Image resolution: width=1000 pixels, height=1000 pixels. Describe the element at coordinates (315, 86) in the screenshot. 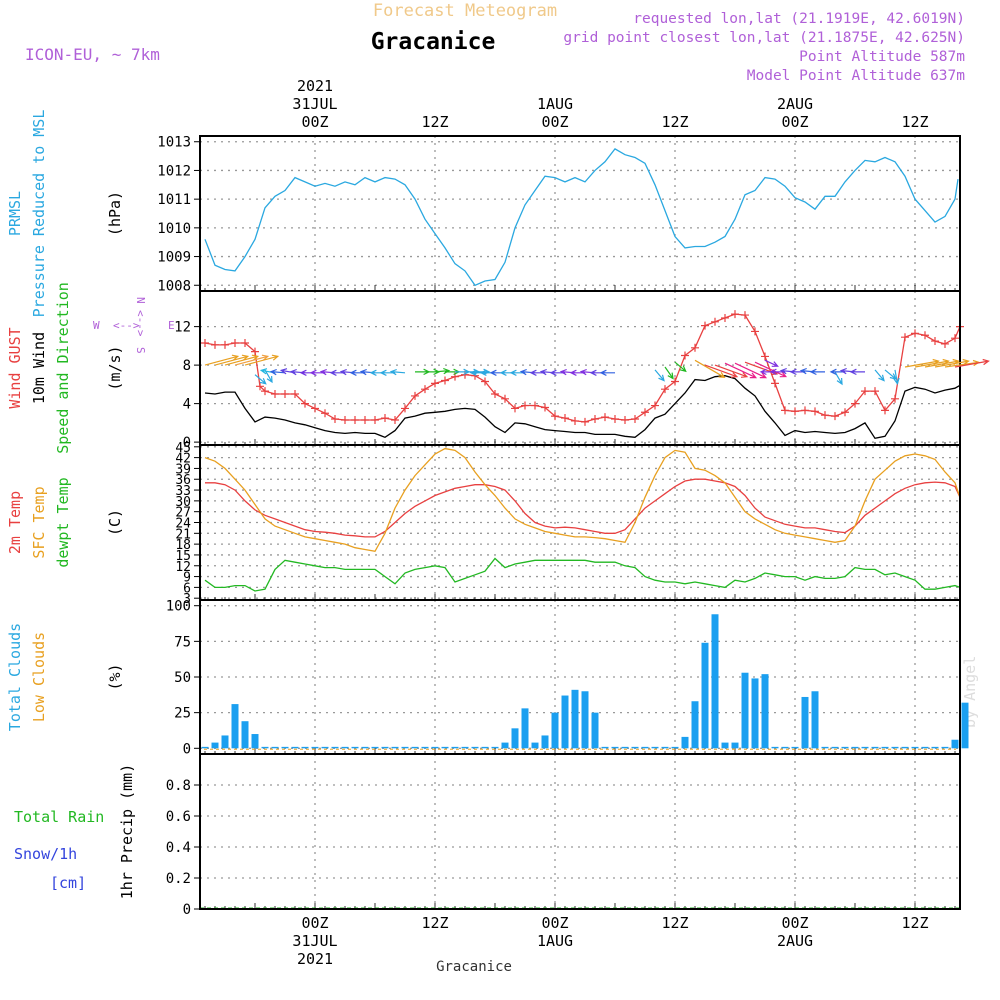

I see `top-time-label: 2021` at that location.